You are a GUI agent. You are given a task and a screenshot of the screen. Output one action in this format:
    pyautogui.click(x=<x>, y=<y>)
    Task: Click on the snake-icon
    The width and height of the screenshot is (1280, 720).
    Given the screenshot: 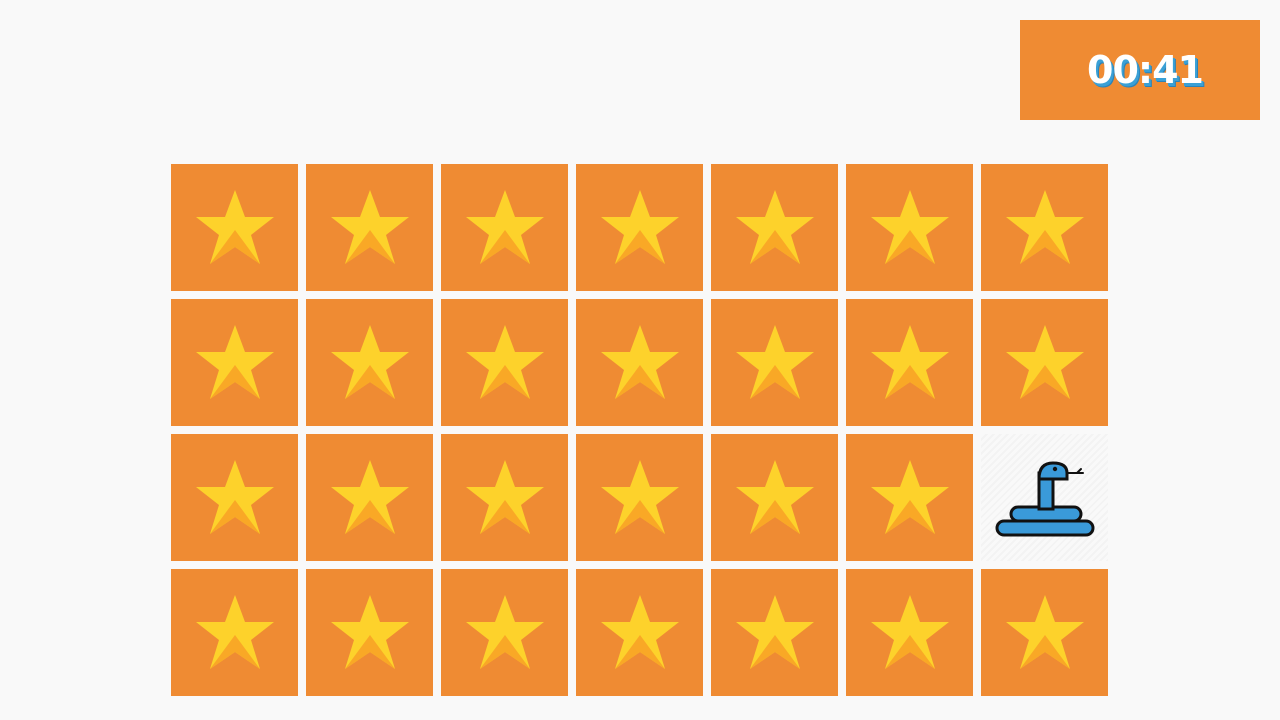 What is the action you would take?
    pyautogui.click(x=1045, y=498)
    